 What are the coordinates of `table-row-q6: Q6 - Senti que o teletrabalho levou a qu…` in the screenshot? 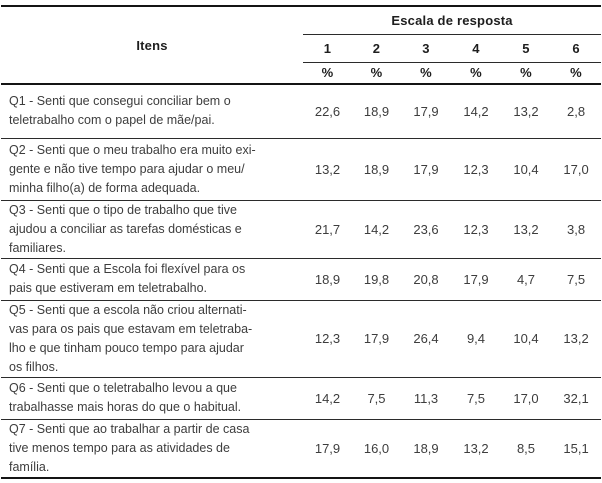 It's located at (301, 398).